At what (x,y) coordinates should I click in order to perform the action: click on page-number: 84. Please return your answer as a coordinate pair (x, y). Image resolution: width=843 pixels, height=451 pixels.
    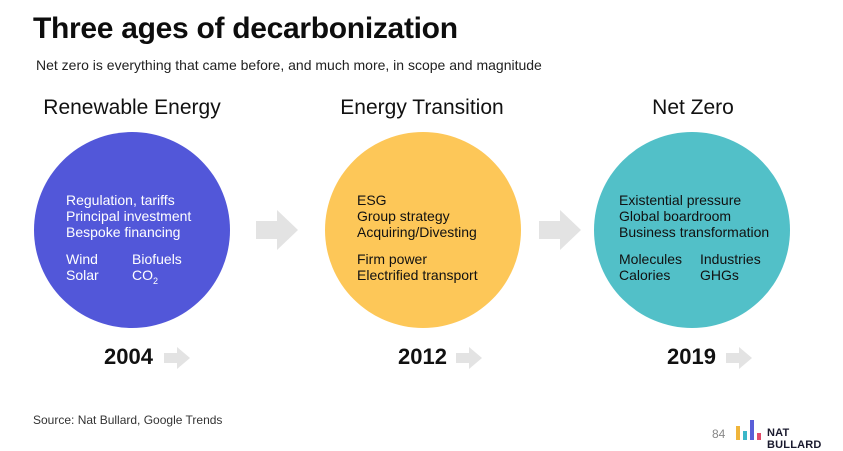
    Looking at the image, I should click on (719, 434).